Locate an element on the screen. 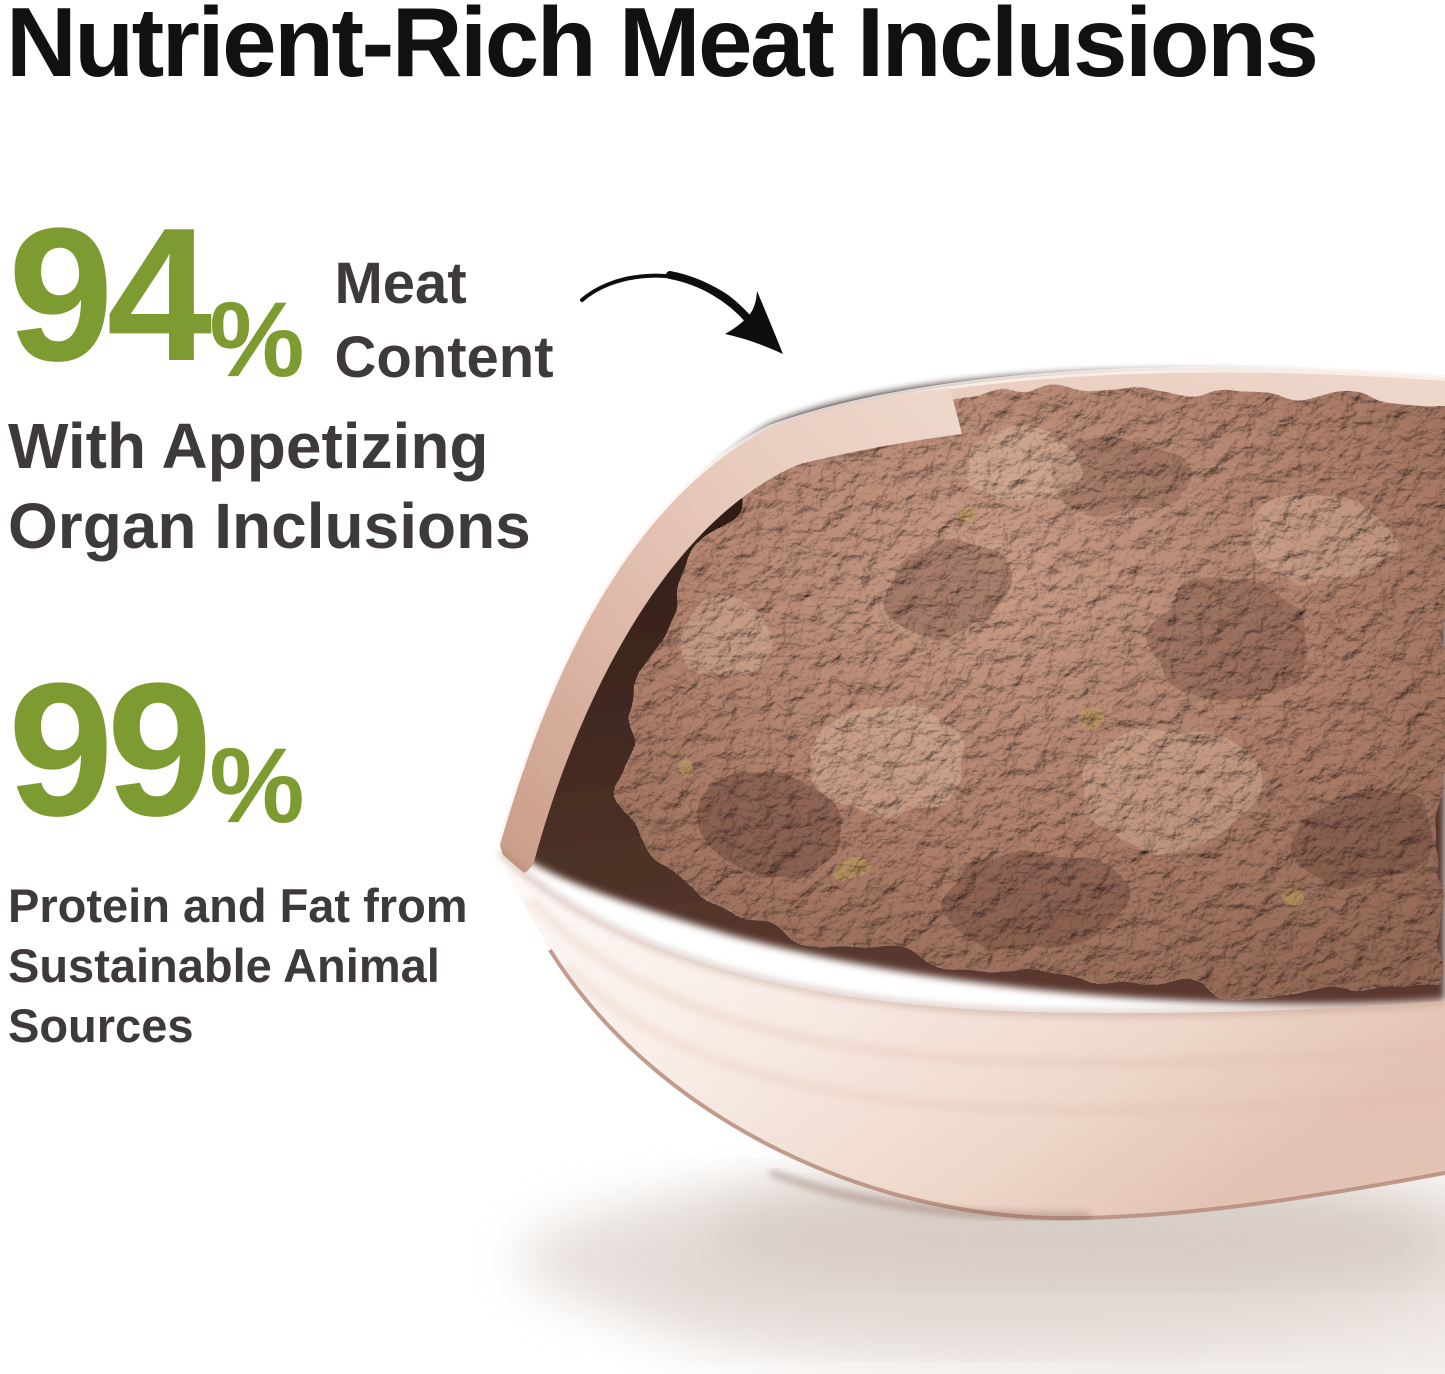  bowl-lip-shadow is located at coordinates (971, 933).